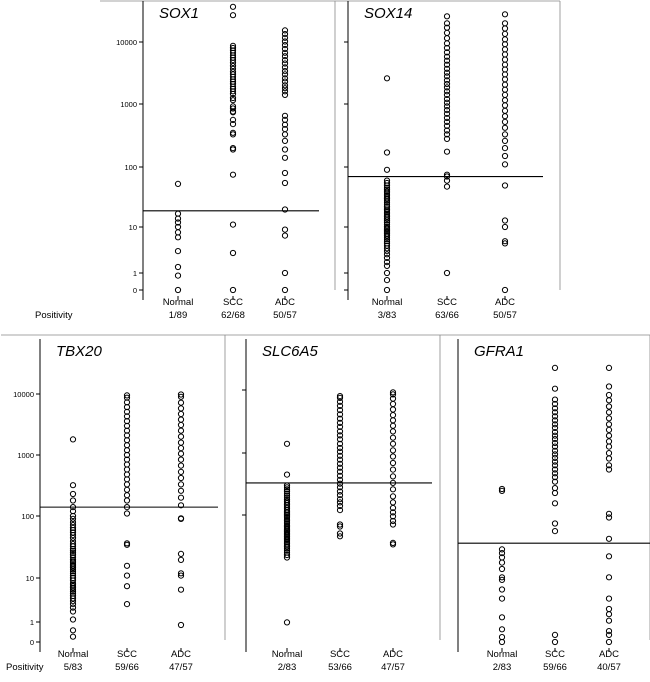 This screenshot has height=682, width=650. What do you see at coordinates (128, 104) in the screenshot?
I see `y-tick-label: 1000` at bounding box center [128, 104].